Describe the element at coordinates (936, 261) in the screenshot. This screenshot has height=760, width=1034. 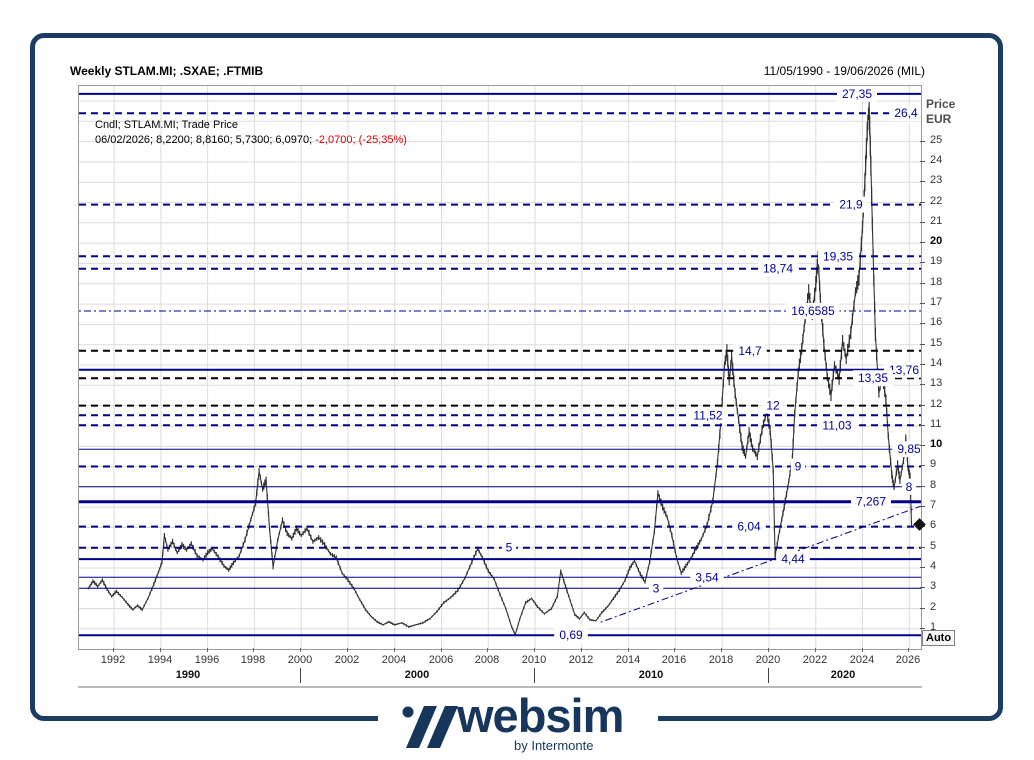
I see `price-tick-label: 19` at that location.